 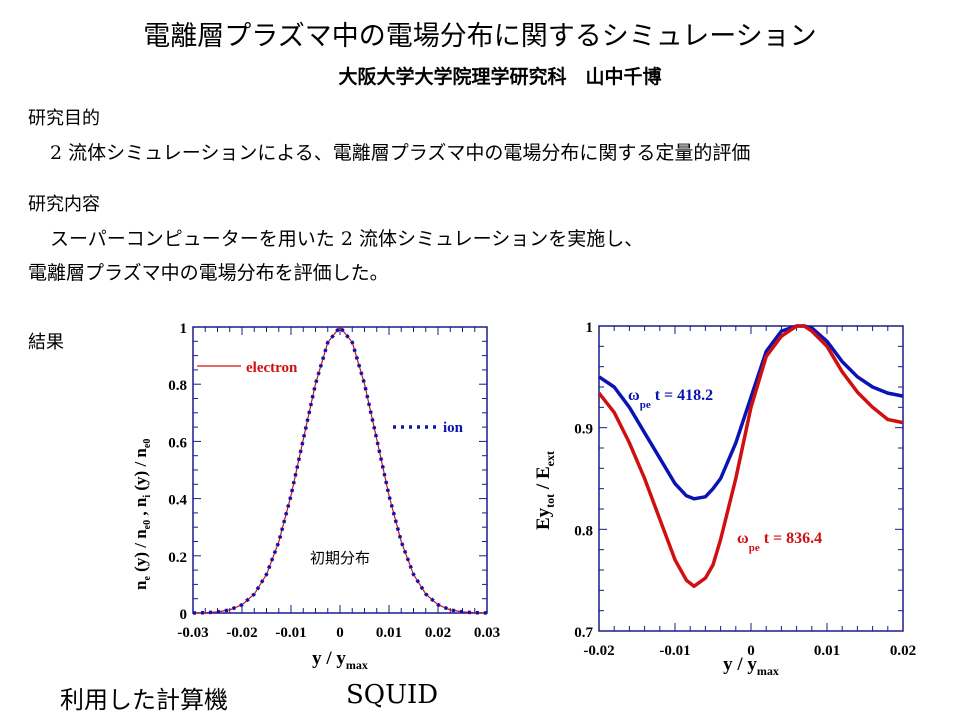 I want to click on legend-ion-label: ion, so click(x=453, y=428).